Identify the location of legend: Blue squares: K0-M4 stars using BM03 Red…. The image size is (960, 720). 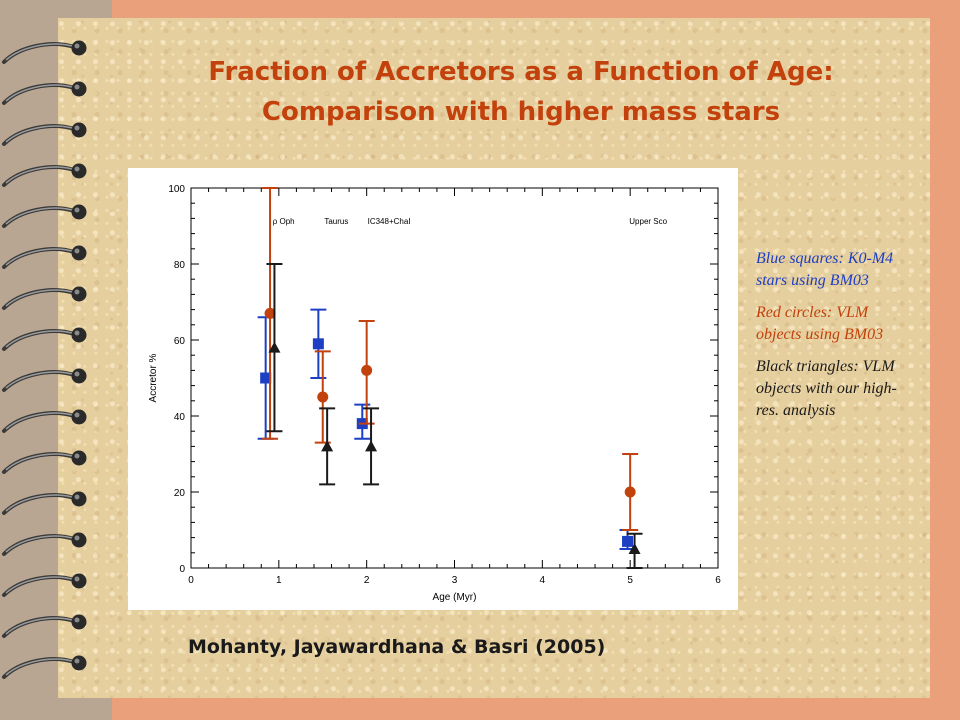
(836, 340).